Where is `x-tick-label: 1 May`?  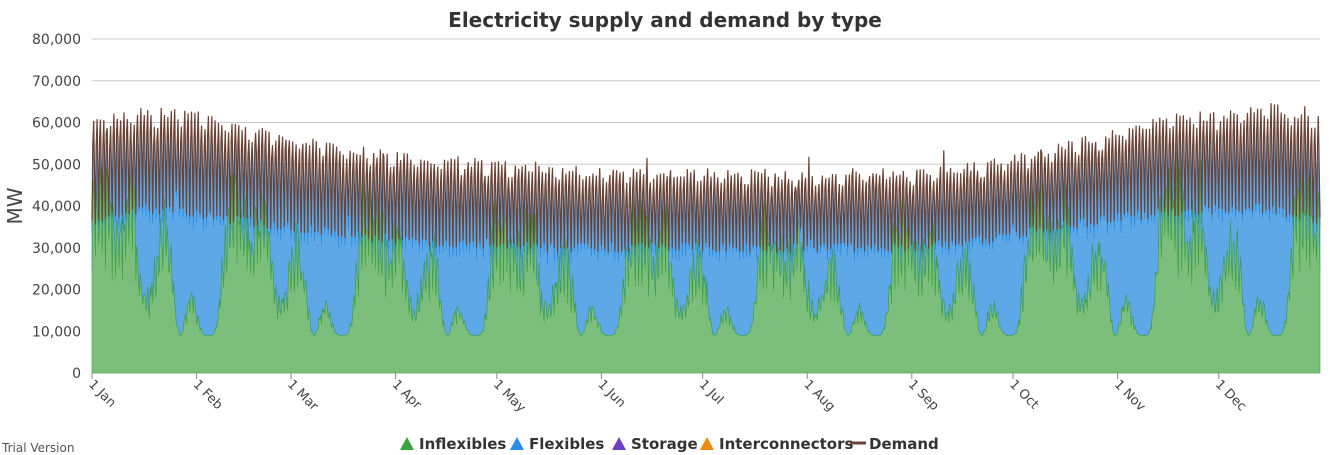
x-tick-label: 1 May is located at coordinates (509, 396).